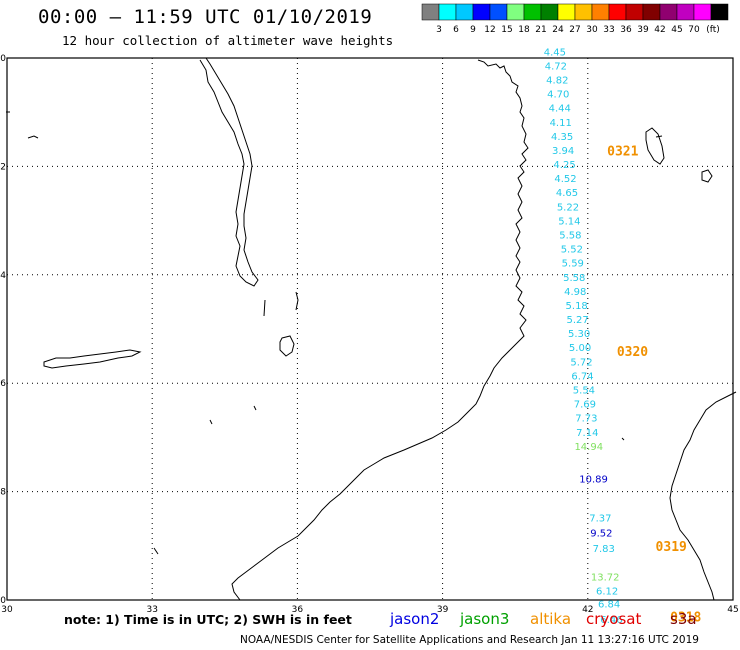  I want to click on mayotte-island, so click(707, 176).